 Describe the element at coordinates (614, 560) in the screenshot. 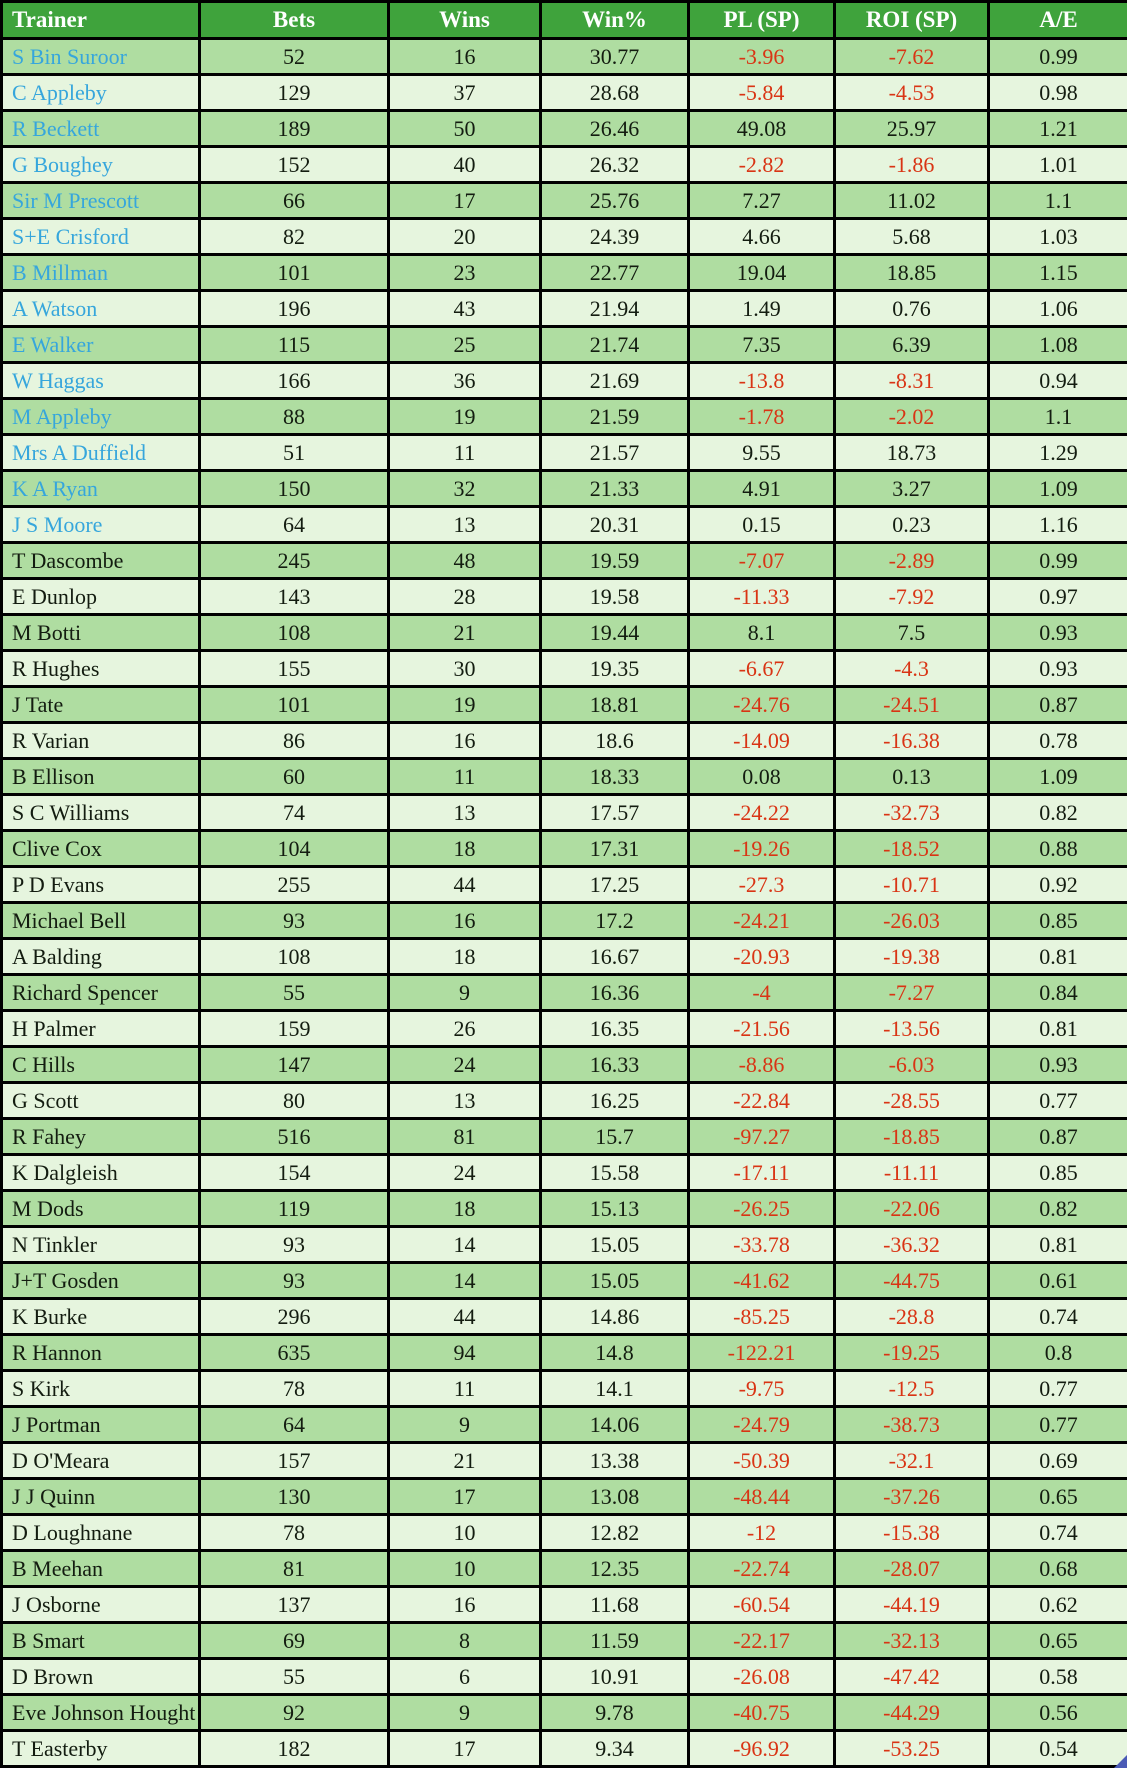

I see `win_pct-cell: 19.59` at that location.